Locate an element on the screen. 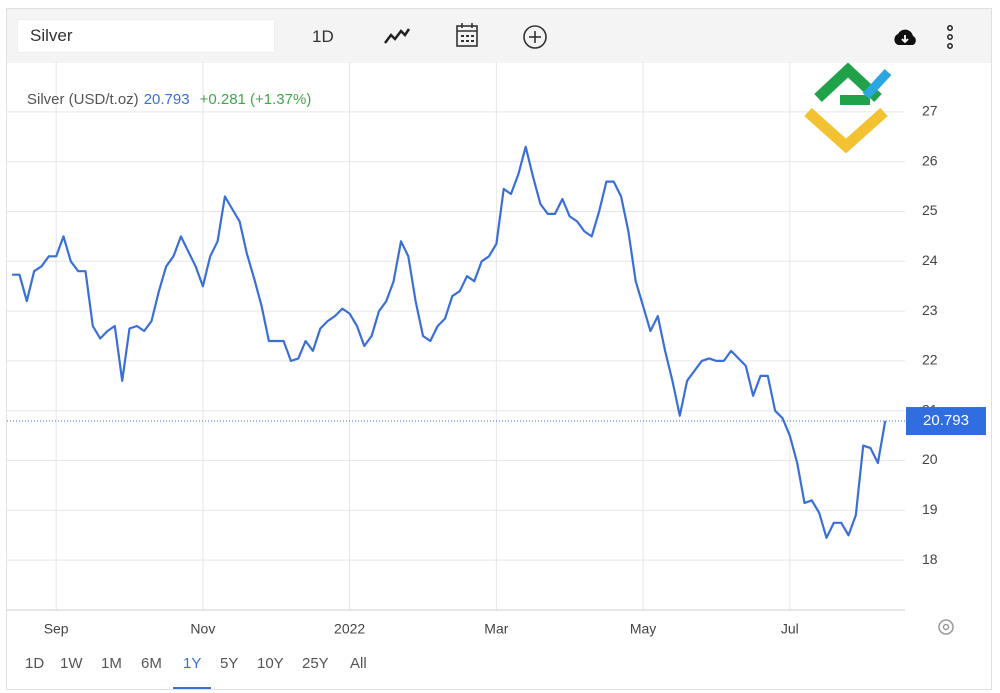 The height and width of the screenshot is (693, 1000). range-button: 6M is located at coordinates (151, 663).